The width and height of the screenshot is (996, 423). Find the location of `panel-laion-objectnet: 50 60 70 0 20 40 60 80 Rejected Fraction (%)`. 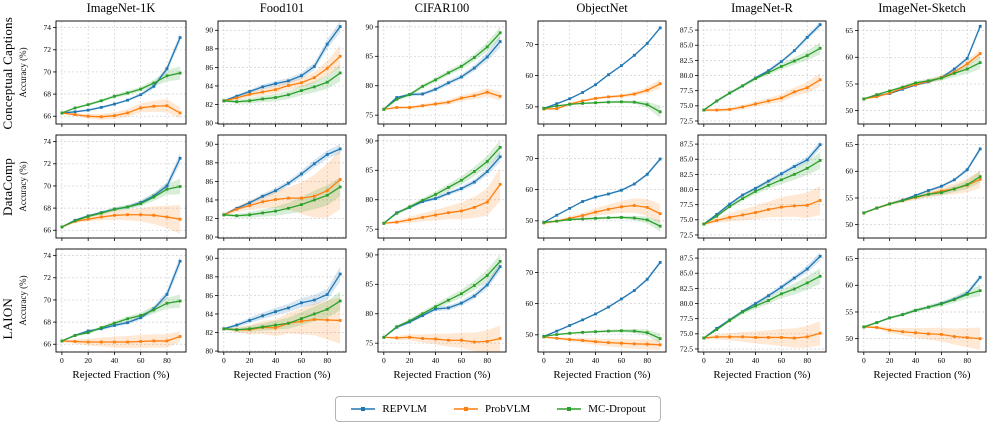

panel-laion-objectnet: 50 60 70 0 20 40 60 80 Rejected Fraction (%) is located at coordinates (596, 314).